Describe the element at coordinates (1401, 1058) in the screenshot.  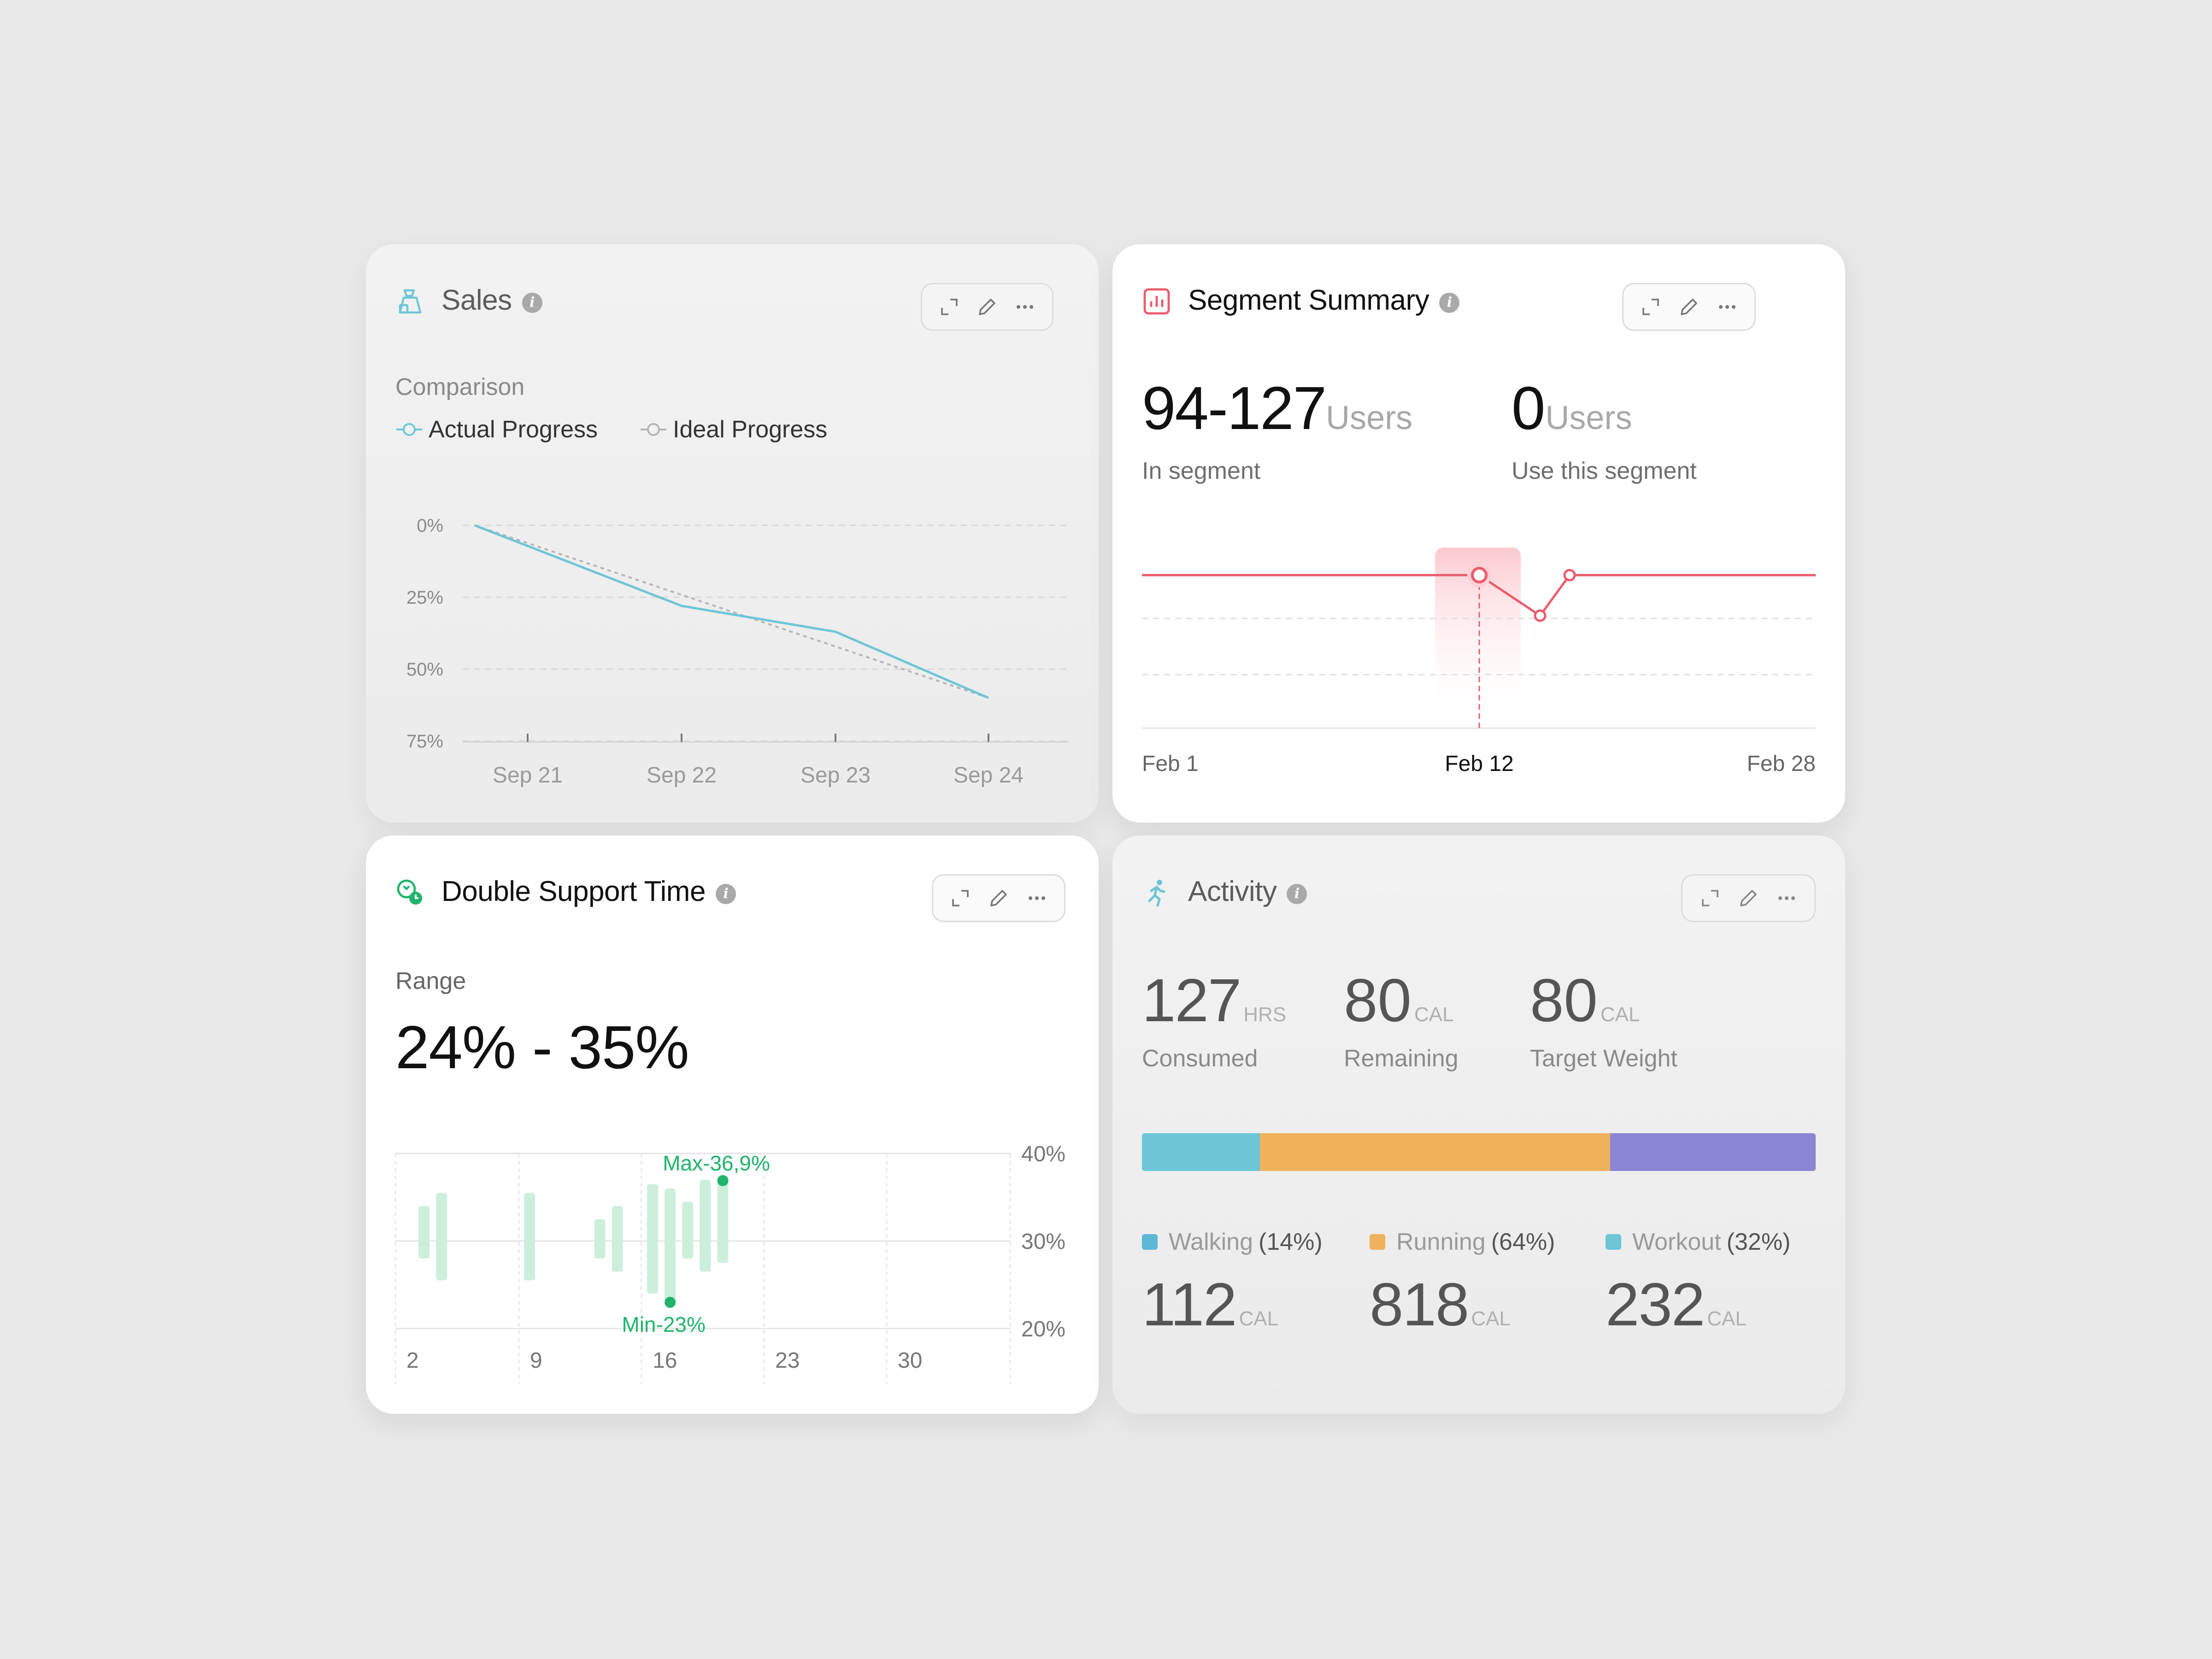
I see `stat-label: Remaining` at that location.